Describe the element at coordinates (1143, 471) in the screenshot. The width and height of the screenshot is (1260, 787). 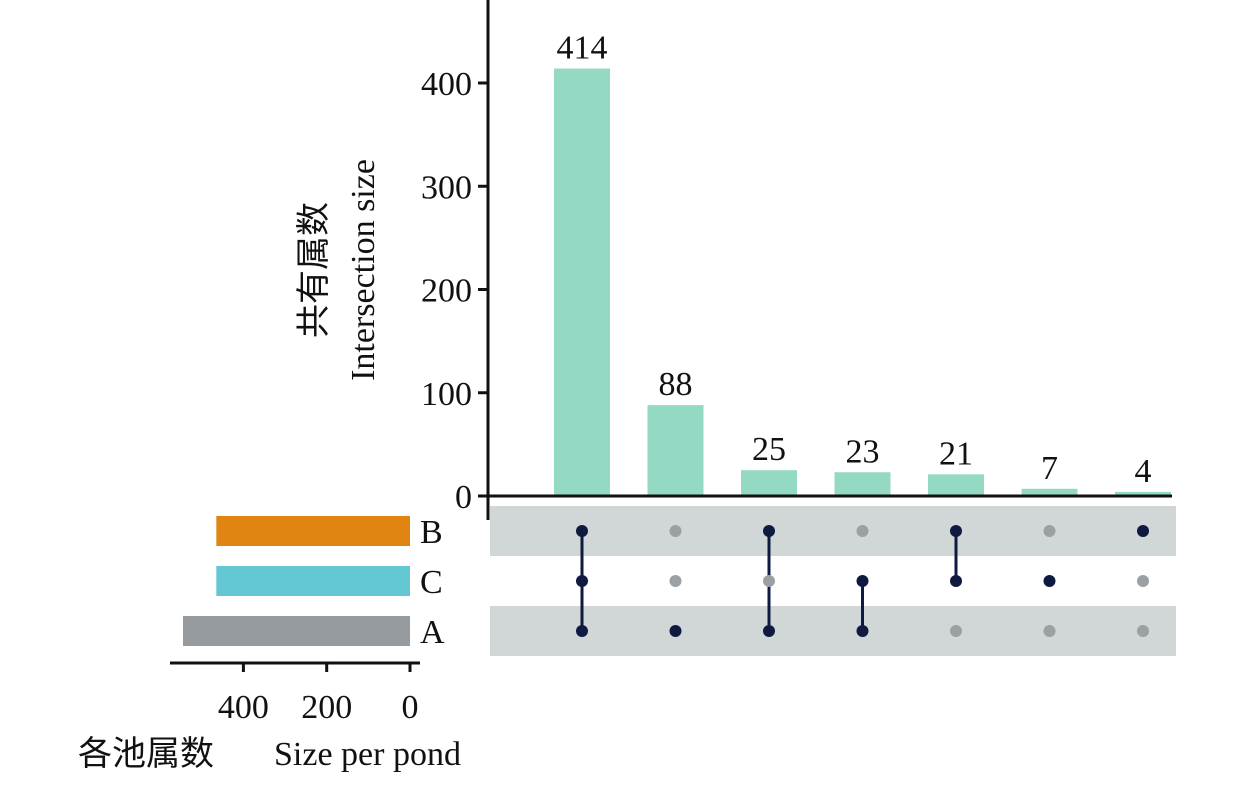
I see `bar-value-label: 4` at that location.